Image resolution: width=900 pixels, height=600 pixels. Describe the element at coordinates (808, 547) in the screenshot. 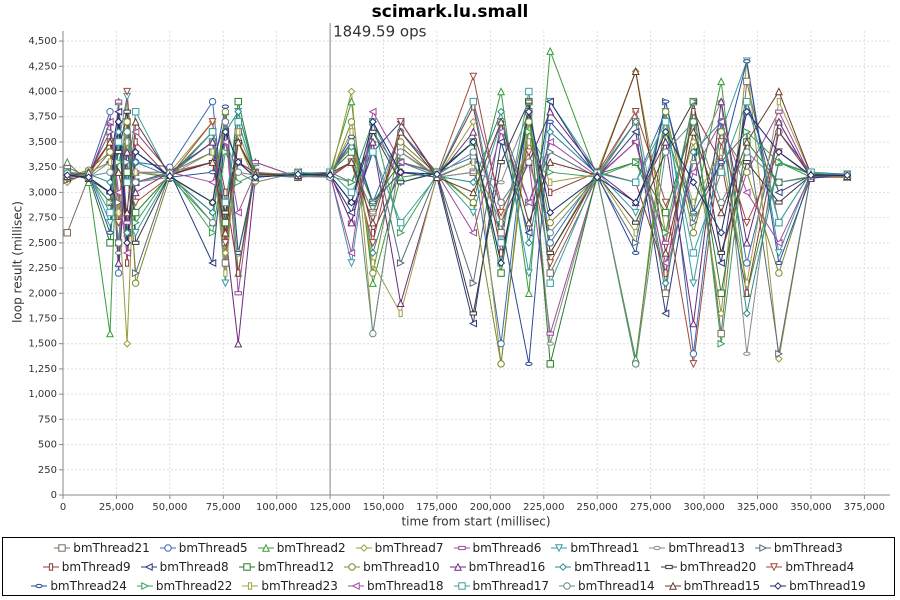

I see `legend-label: bmThread3` at that location.